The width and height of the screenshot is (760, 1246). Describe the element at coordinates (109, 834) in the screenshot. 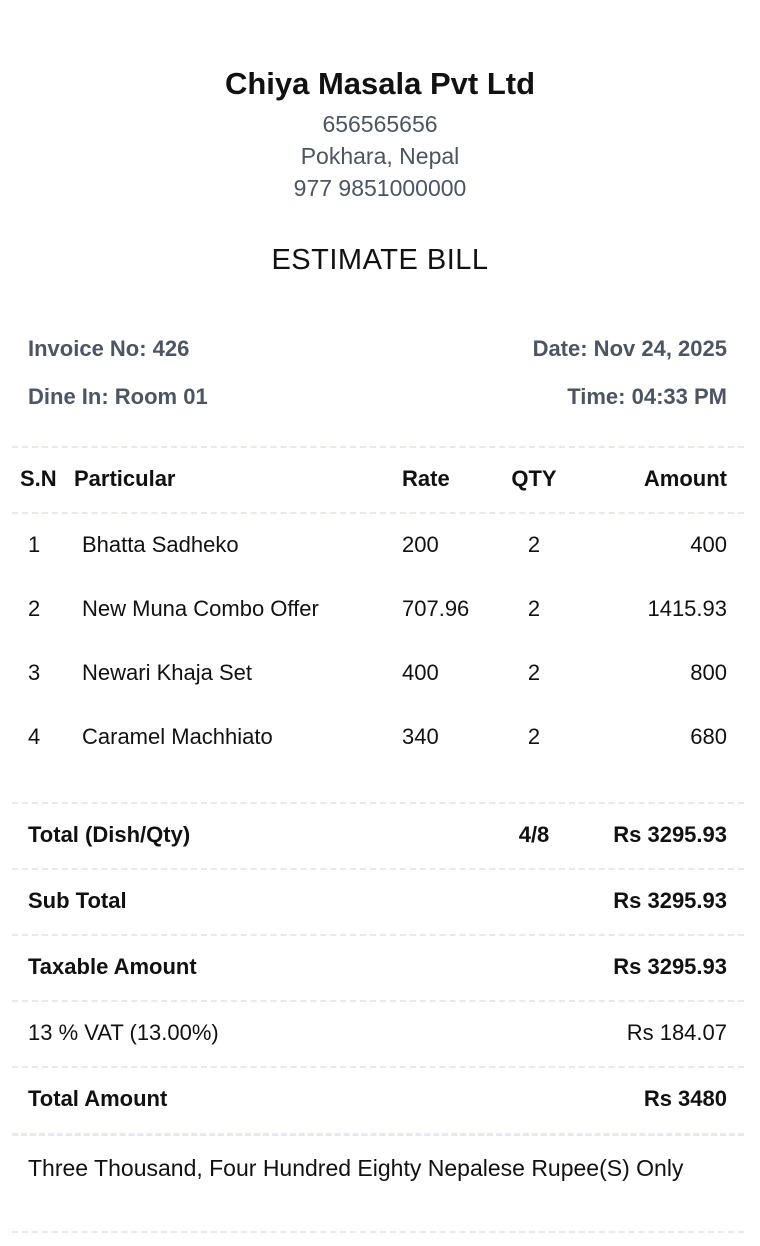

I see `total-dish-qty-label: Total (Dish/Qty)` at that location.